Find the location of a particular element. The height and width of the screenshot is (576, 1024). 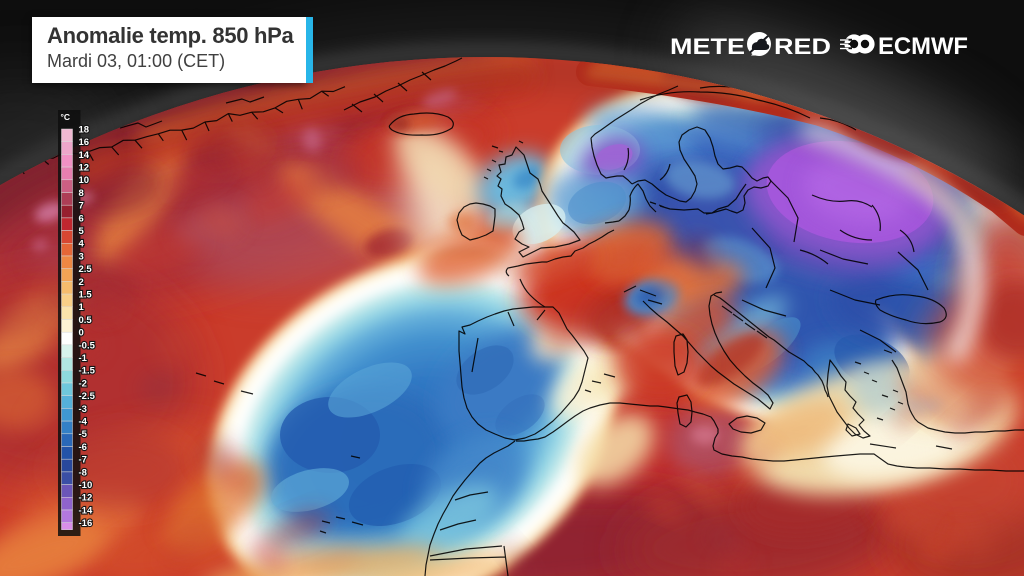

svg-text: 7 is located at coordinates (81, 206).